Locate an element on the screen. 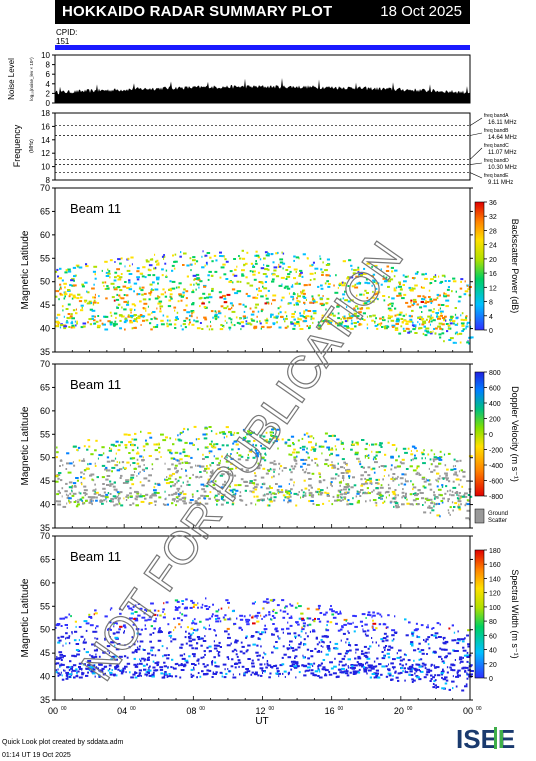 The image size is (536, 761). lat-ytick-label: 65 is located at coordinates (45, 211).